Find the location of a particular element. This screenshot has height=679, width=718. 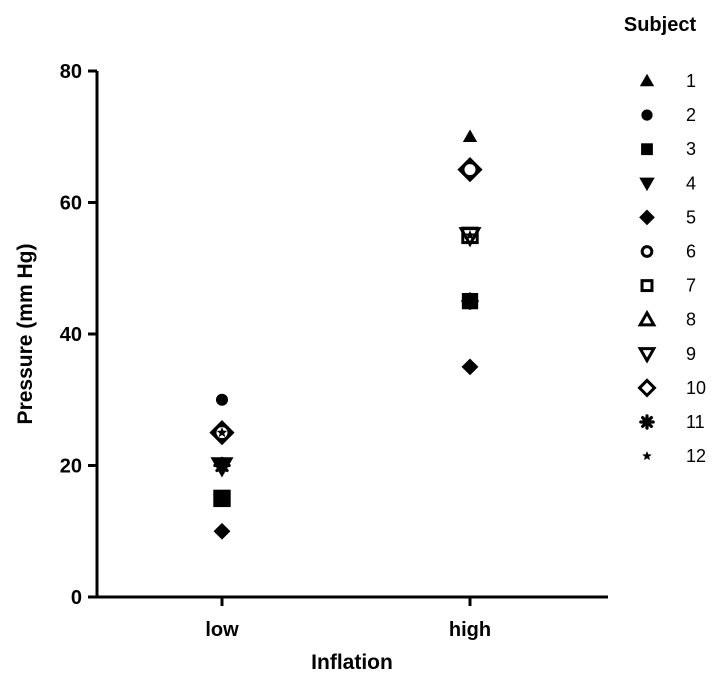

y-tick-label: 20 is located at coordinates (71, 467).